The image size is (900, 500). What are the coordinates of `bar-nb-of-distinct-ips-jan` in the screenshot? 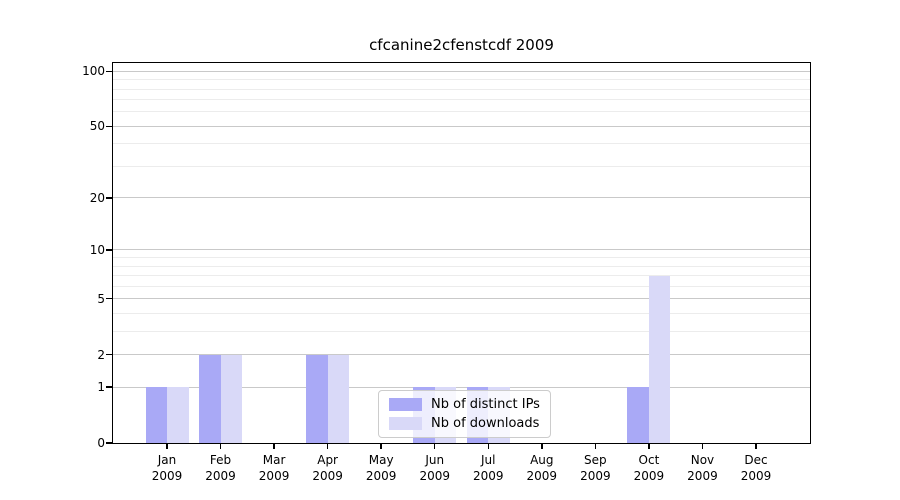 It's located at (156, 415).